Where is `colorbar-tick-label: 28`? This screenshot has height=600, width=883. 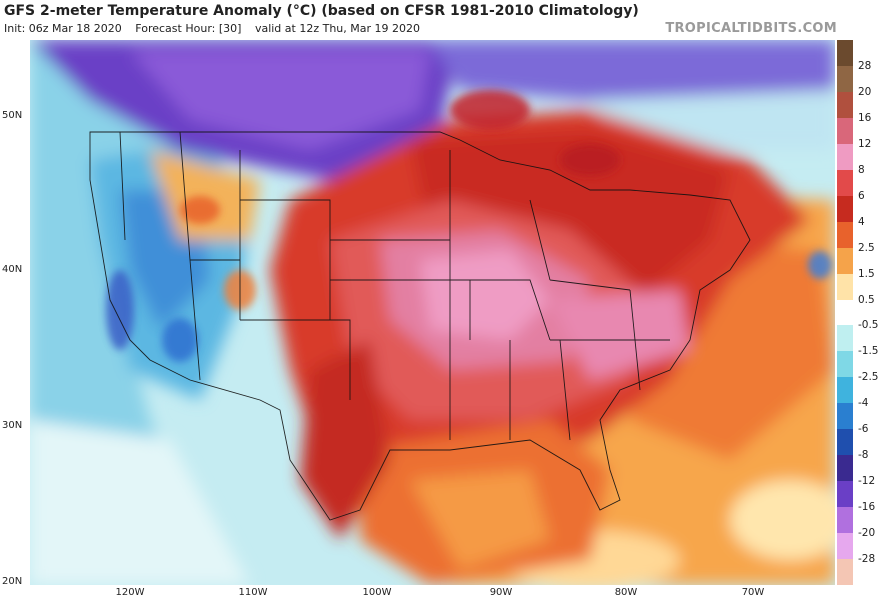
colorbar-tick-label: 28 is located at coordinates (865, 65).